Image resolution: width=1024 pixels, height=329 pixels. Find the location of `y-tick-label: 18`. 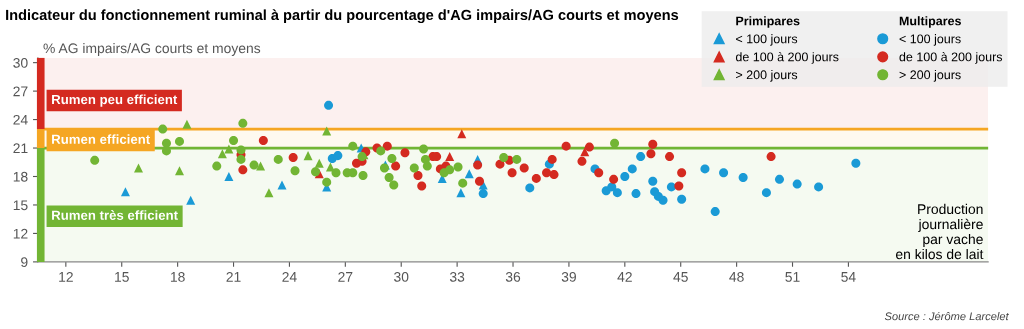

y-tick-label: 18 is located at coordinates (20, 176).